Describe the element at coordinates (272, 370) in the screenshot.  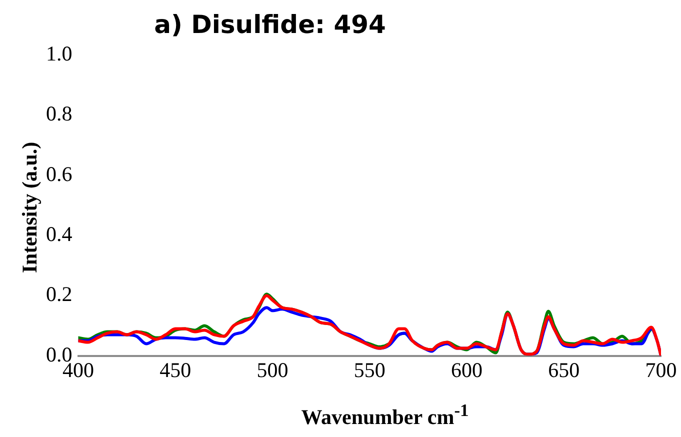
I see `x-tick-label: 500` at that location.